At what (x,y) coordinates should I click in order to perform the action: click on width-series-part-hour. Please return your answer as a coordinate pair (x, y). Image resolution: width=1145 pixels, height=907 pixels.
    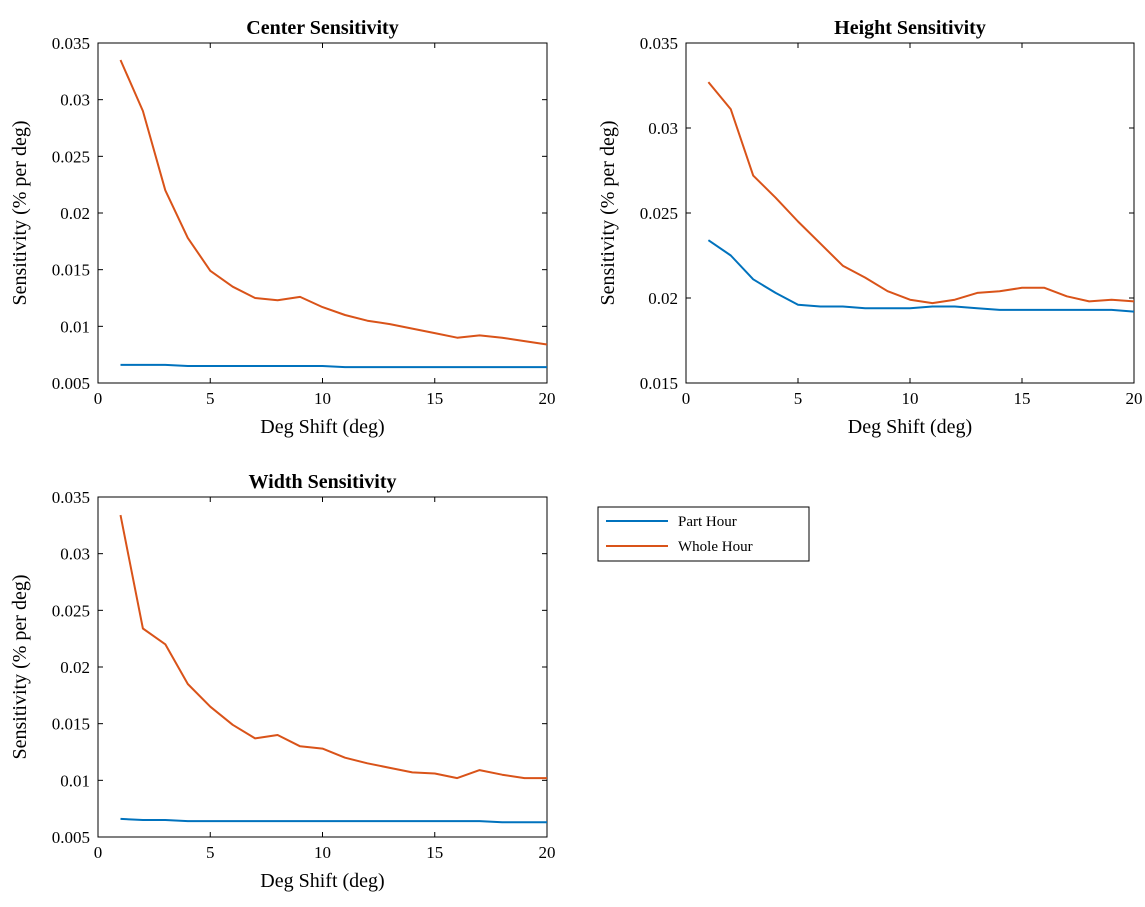
    Looking at the image, I should click on (333, 820).